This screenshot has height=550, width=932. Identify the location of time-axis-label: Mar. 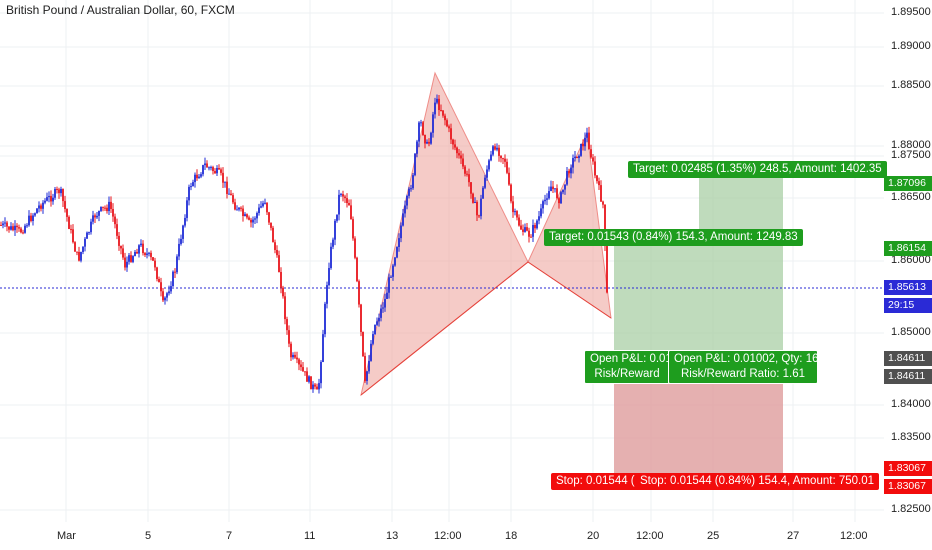
(66, 536).